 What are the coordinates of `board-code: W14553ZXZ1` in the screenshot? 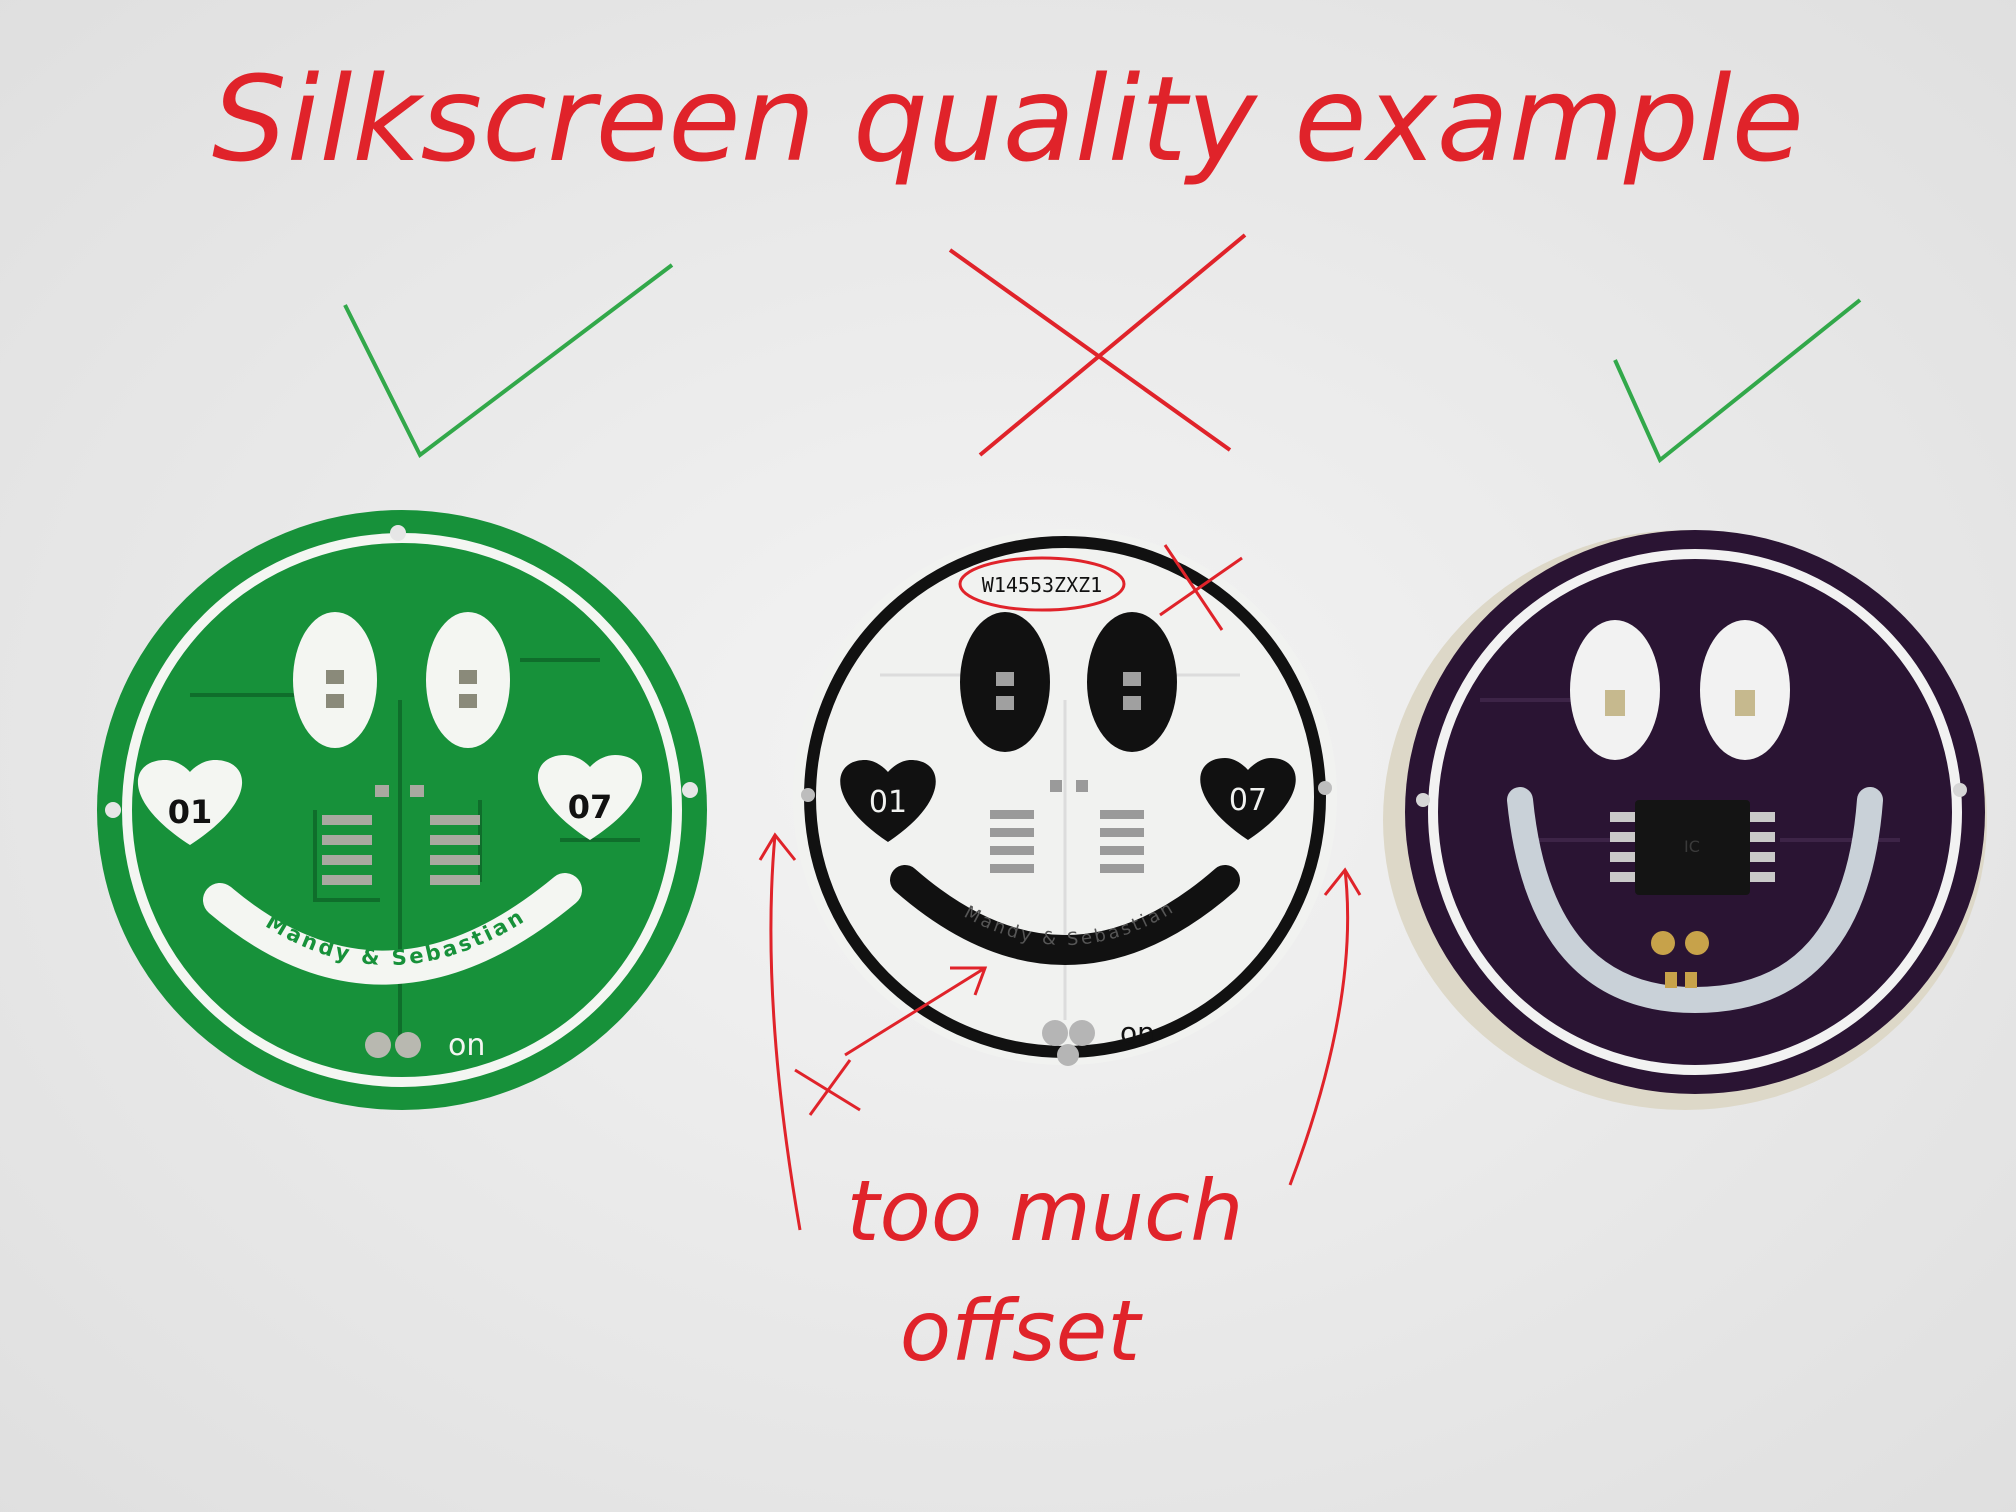 It's located at (1042, 585).